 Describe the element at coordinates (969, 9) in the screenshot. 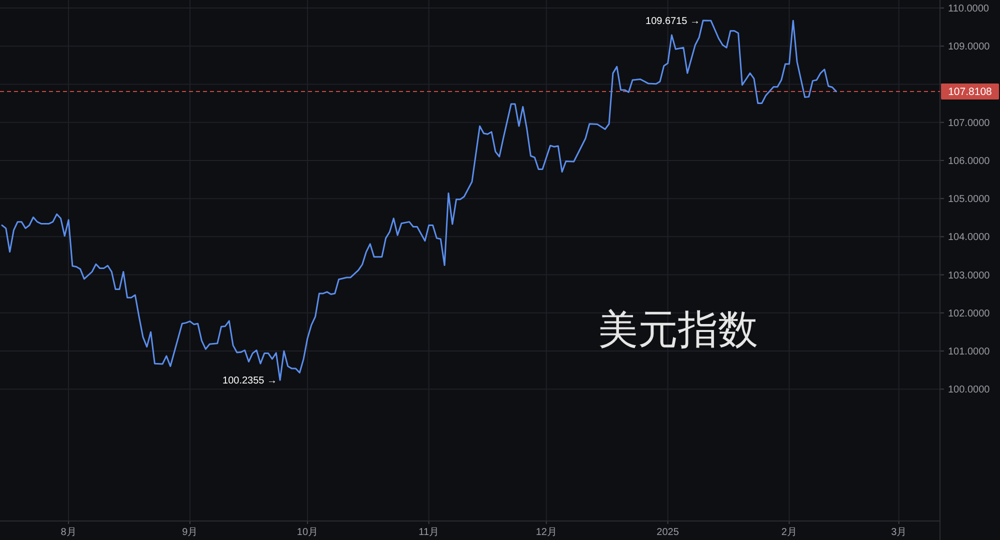

I see `y-tick-label: 110.0000` at that location.